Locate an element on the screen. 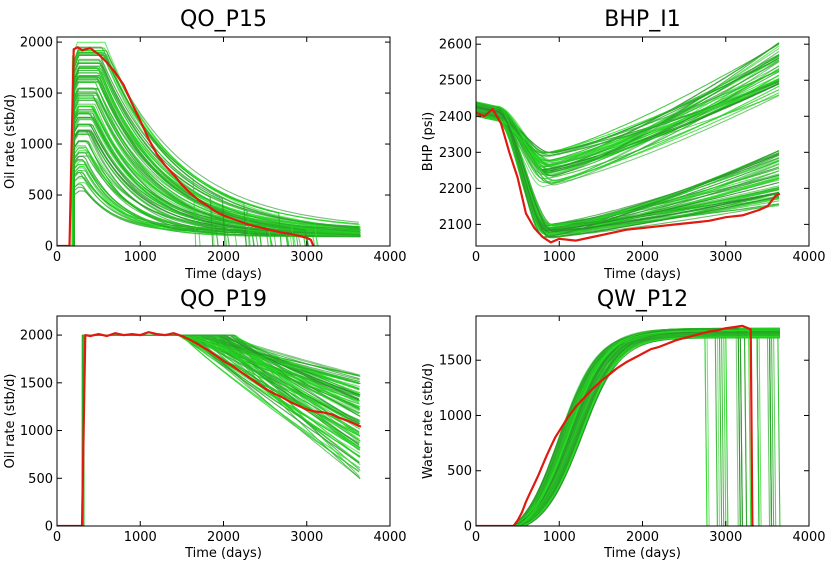  y-tick-label: 2200 is located at coordinates (455, 189).